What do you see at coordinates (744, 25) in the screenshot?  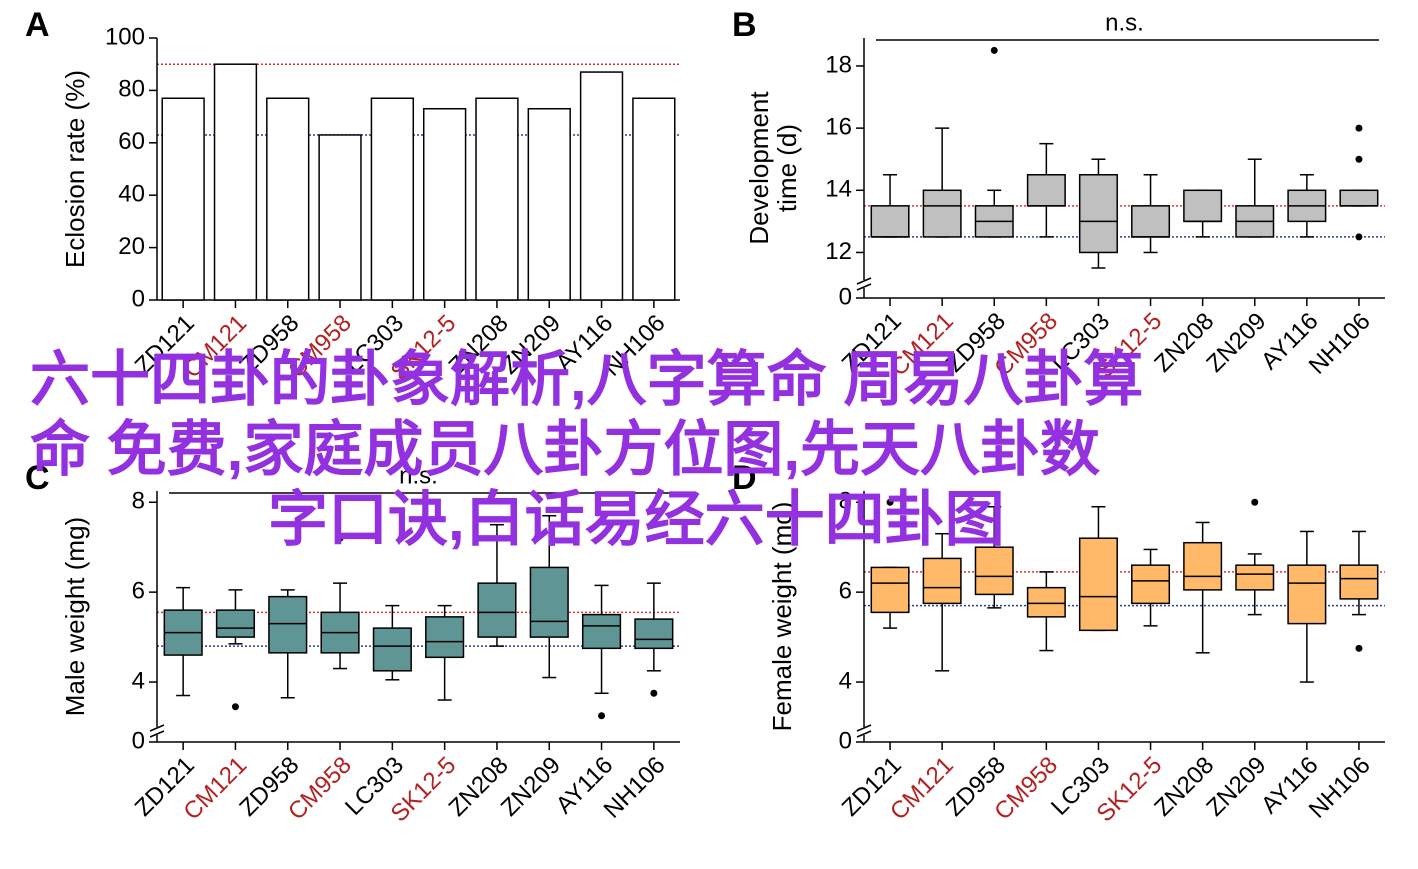 I see `panel-label: B` at bounding box center [744, 25].